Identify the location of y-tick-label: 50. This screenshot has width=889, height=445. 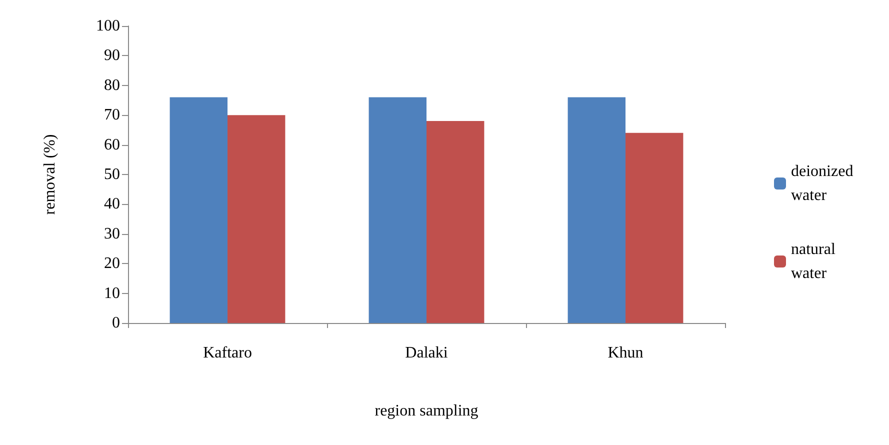
(112, 174).